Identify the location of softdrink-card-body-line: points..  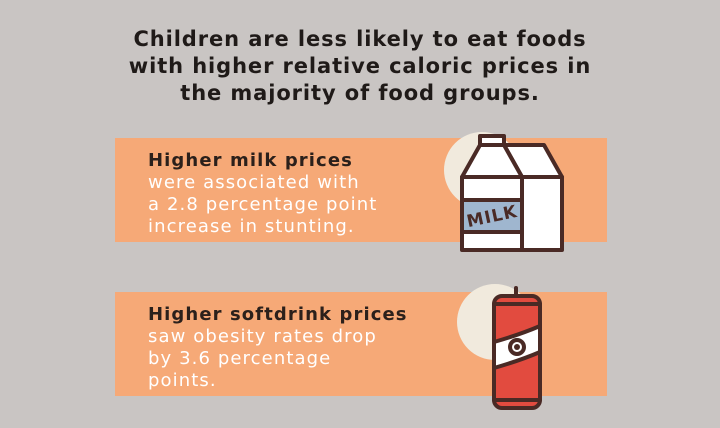
(182, 380).